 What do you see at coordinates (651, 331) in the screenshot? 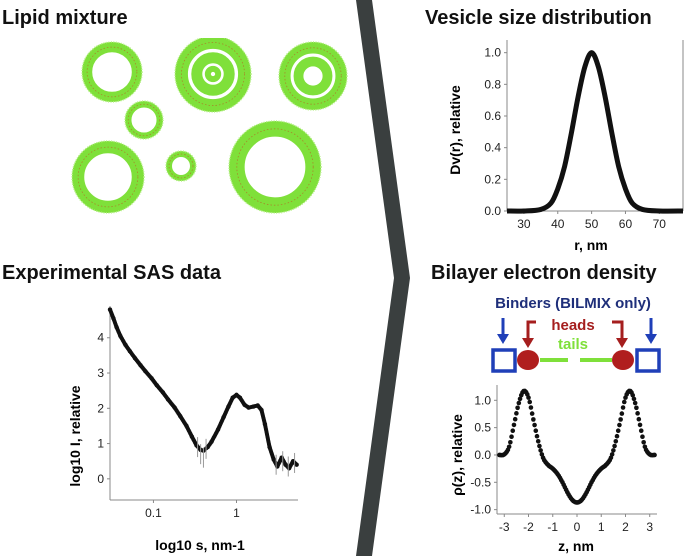
I see `binder-arrow-right` at bounding box center [651, 331].